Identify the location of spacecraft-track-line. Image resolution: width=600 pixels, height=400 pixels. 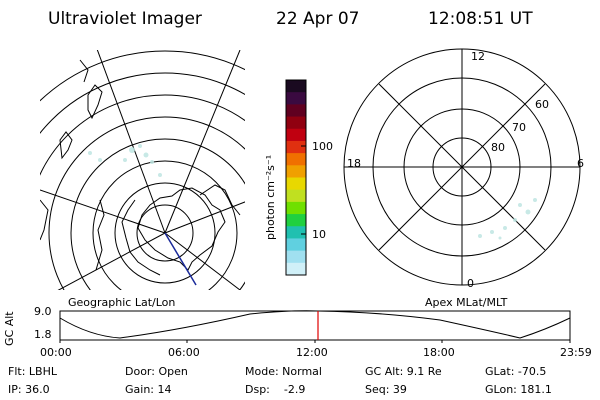
(180, 259).